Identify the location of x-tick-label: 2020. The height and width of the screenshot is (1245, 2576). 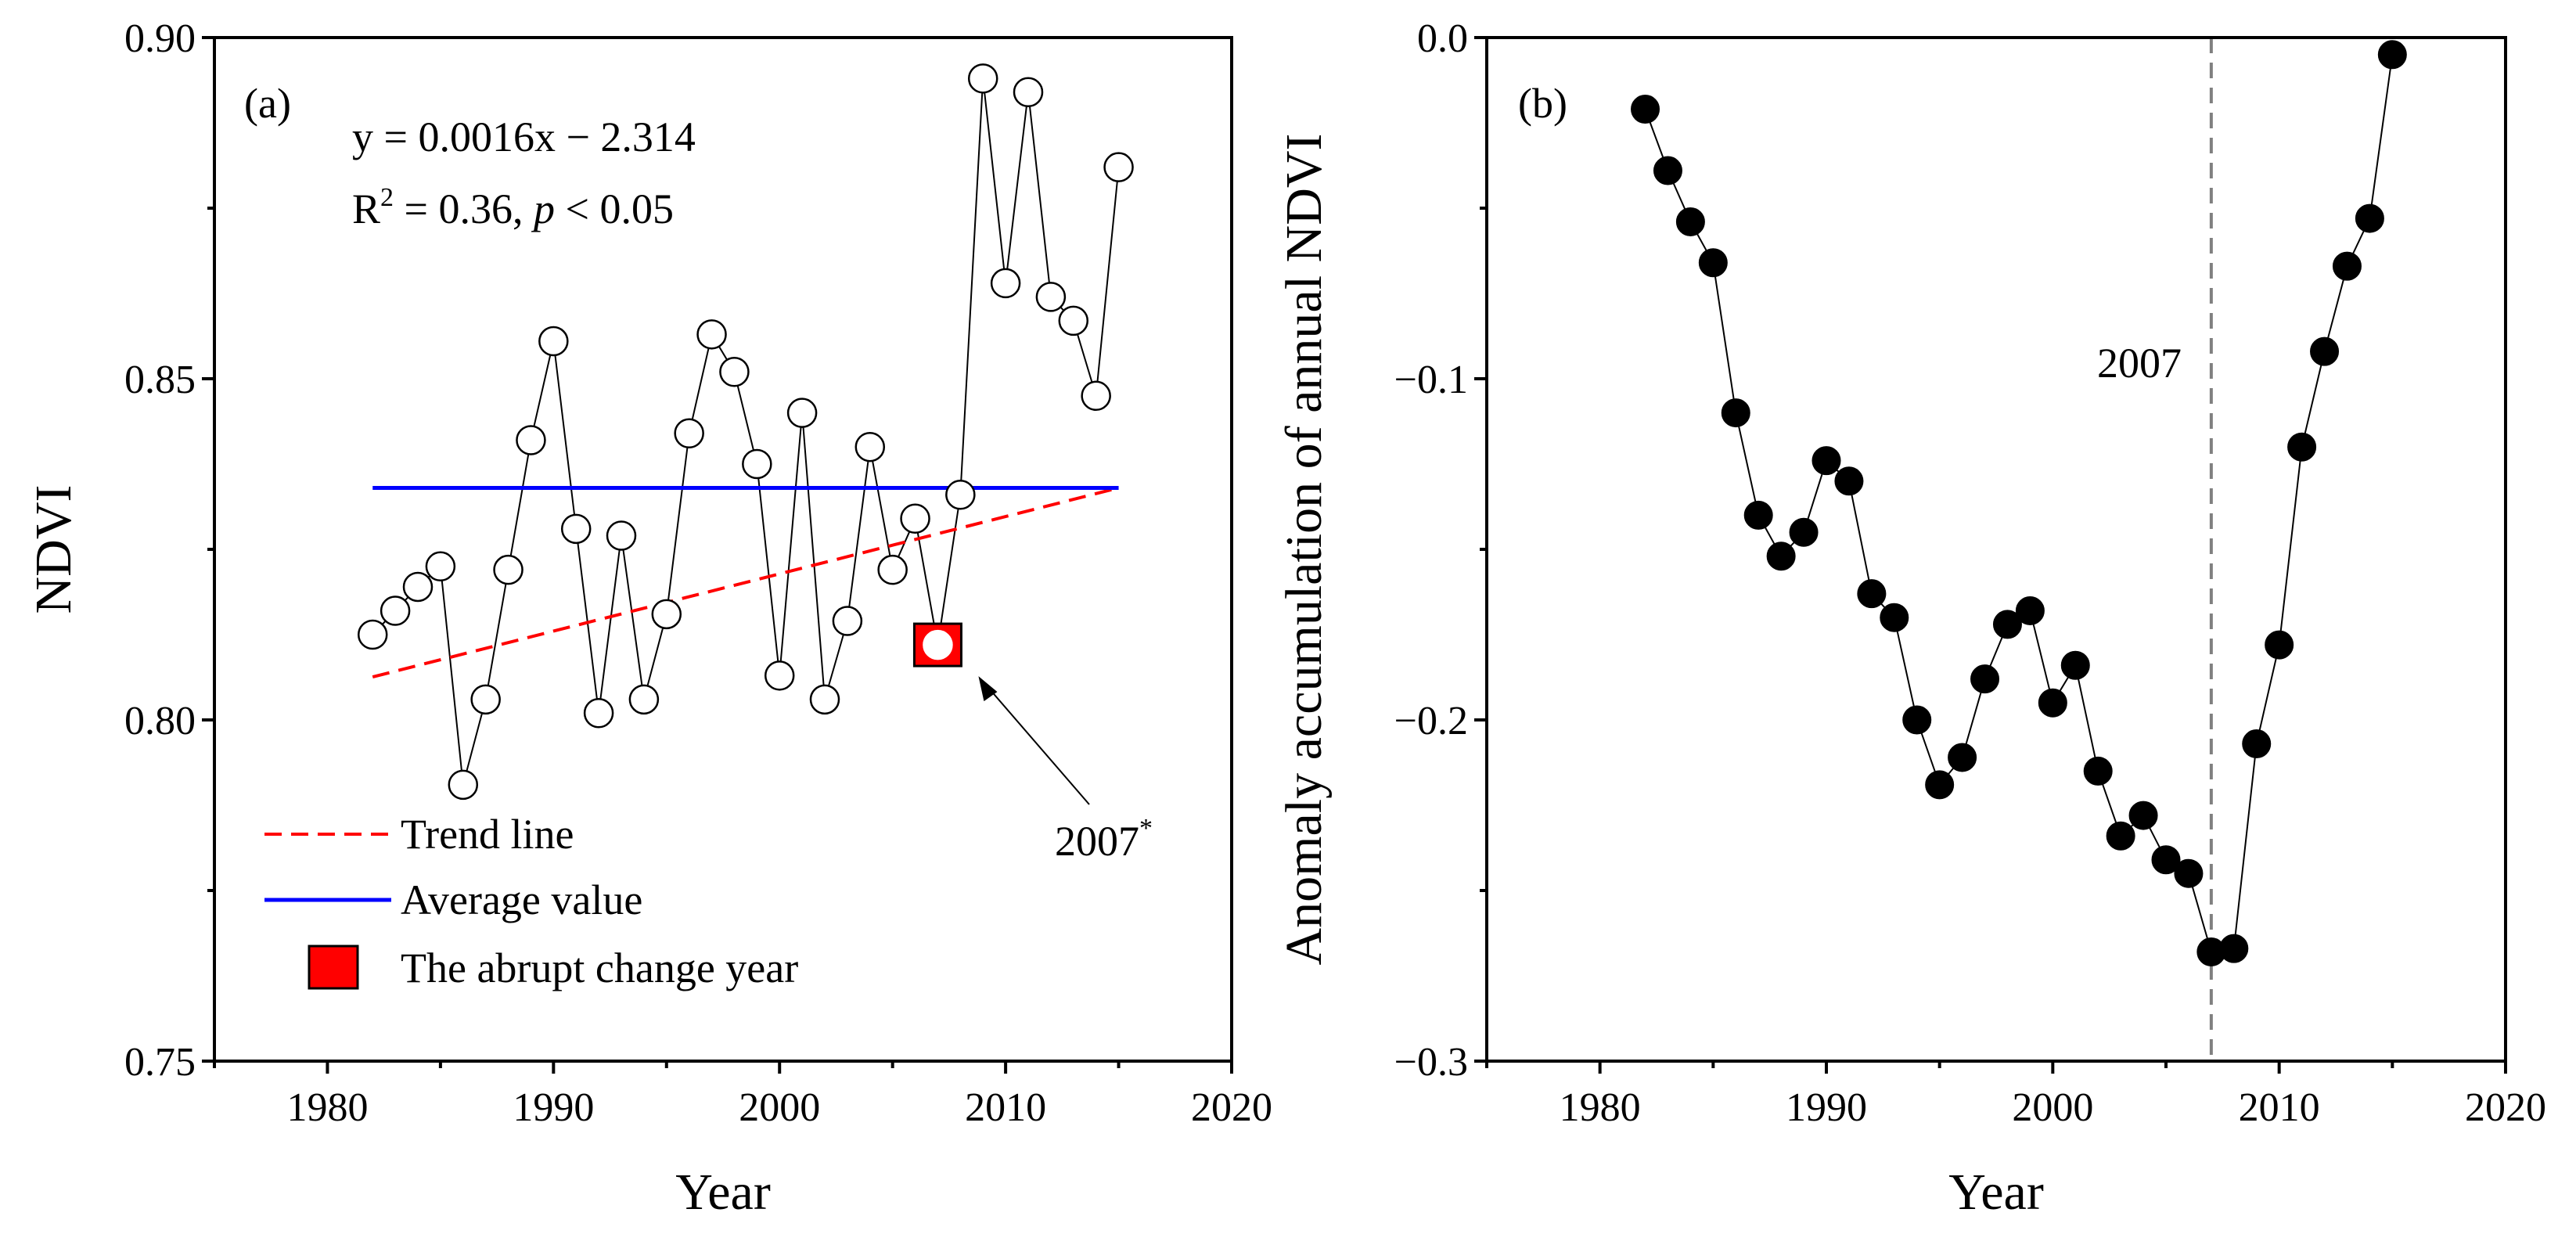
(1231, 1107).